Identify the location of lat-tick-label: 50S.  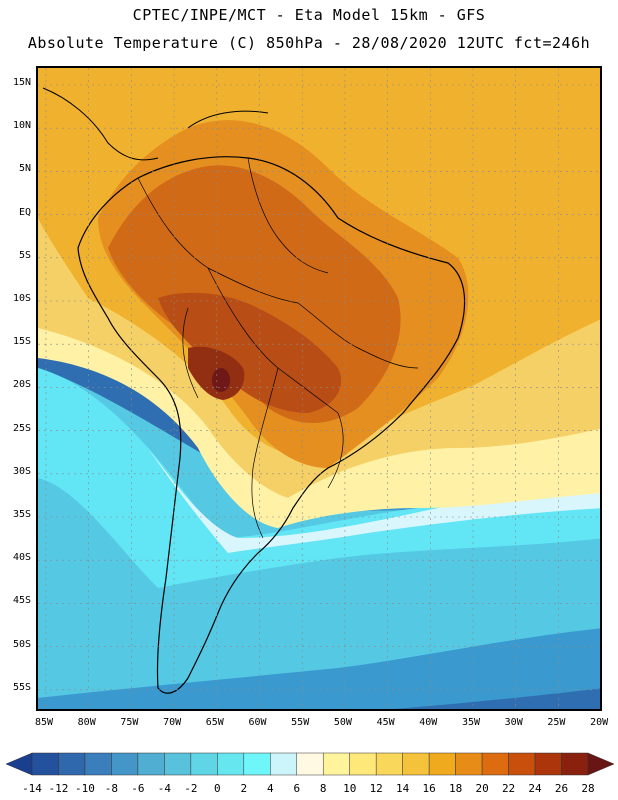
(21, 644).